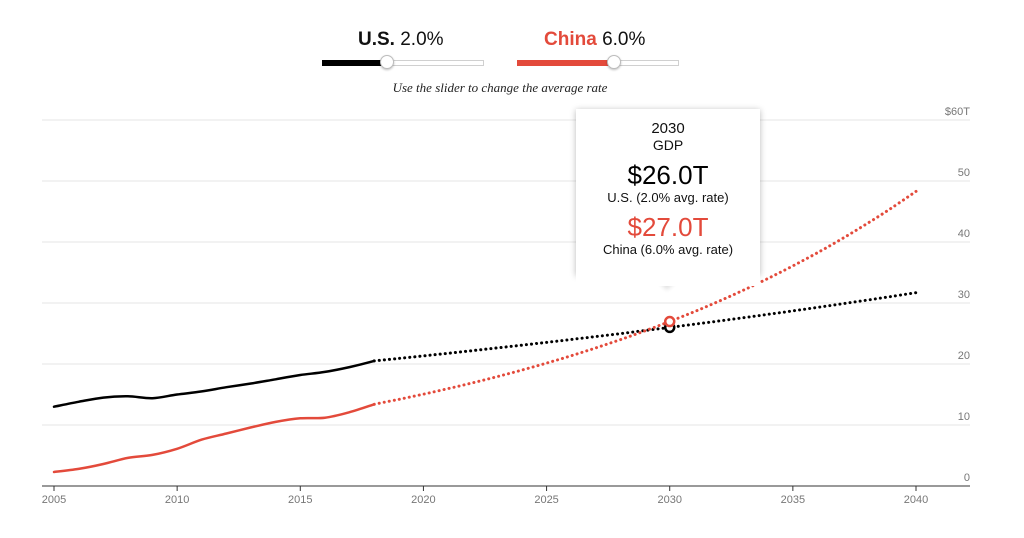 This screenshot has height=538, width=1024. Describe the element at coordinates (645, 327) in the screenshot. I see `us-projection-line` at that location.